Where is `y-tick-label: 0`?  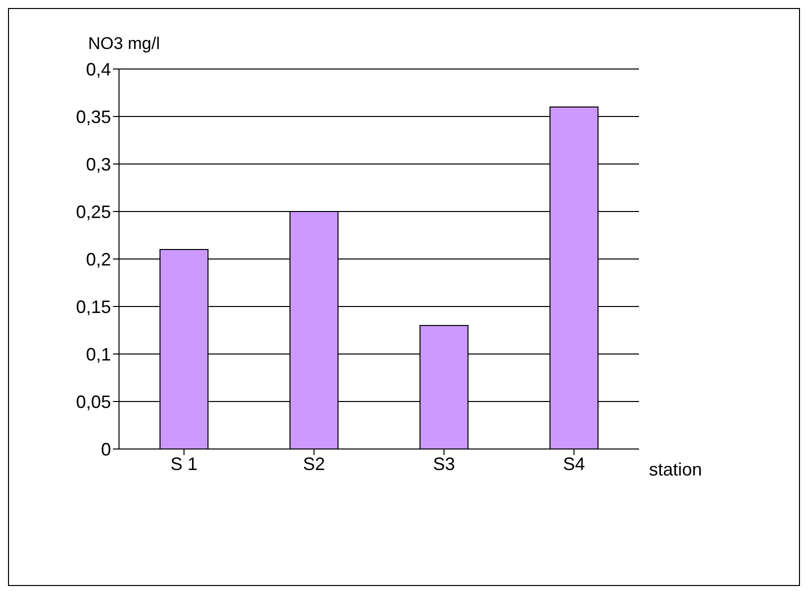 y-tick-label: 0 is located at coordinates (105, 449).